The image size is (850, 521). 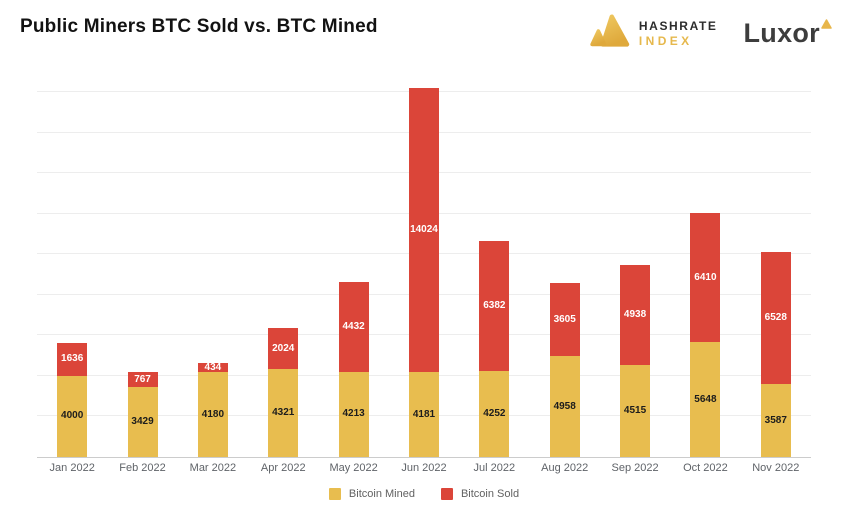 I want to click on x-axis-label: Jan 2022, so click(x=72, y=468).